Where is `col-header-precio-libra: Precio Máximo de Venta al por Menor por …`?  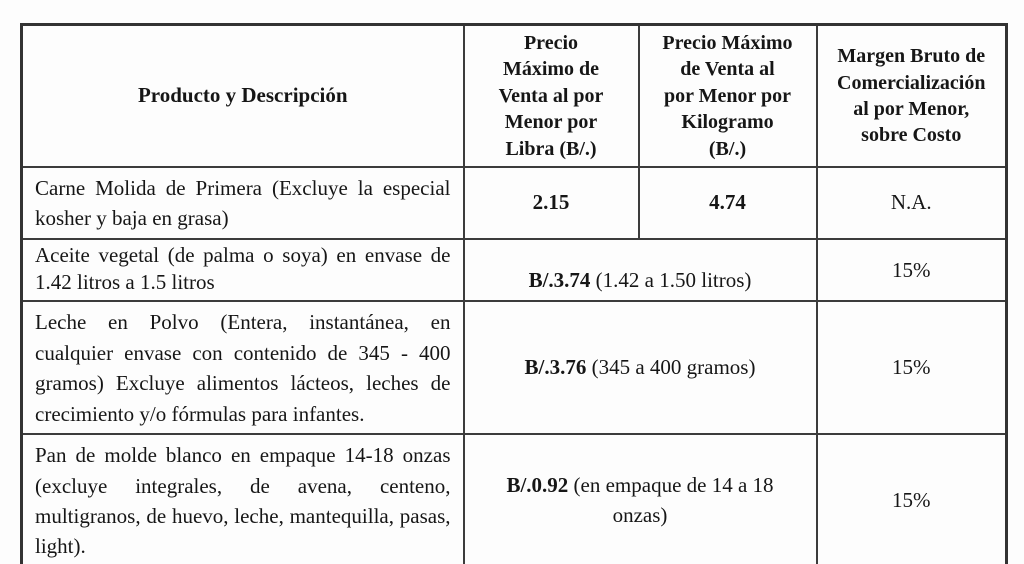
col-header-precio-libra: Precio Máximo de Venta al por Menor por … is located at coordinates (551, 95).